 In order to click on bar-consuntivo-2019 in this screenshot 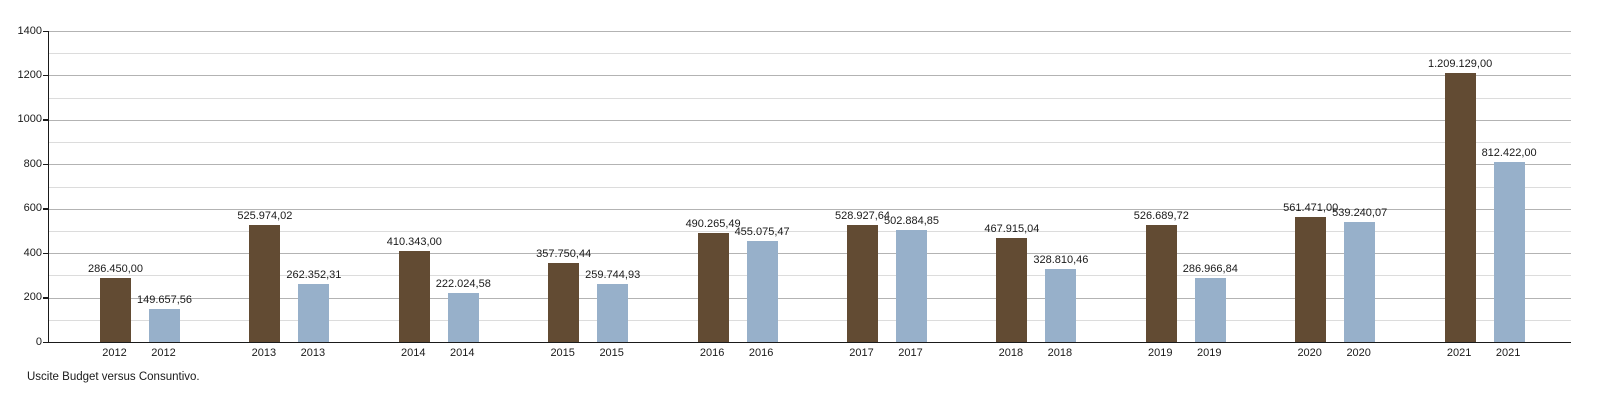, I will do `click(1210, 310)`.